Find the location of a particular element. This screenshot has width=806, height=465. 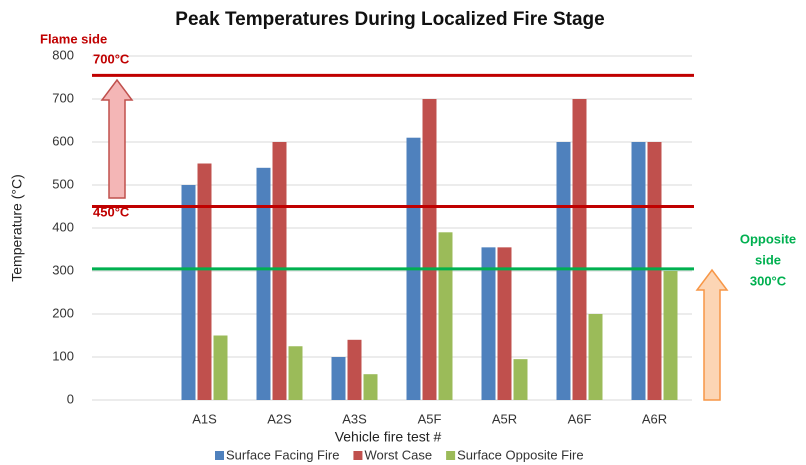

annotation: 450°C is located at coordinates (111, 211).